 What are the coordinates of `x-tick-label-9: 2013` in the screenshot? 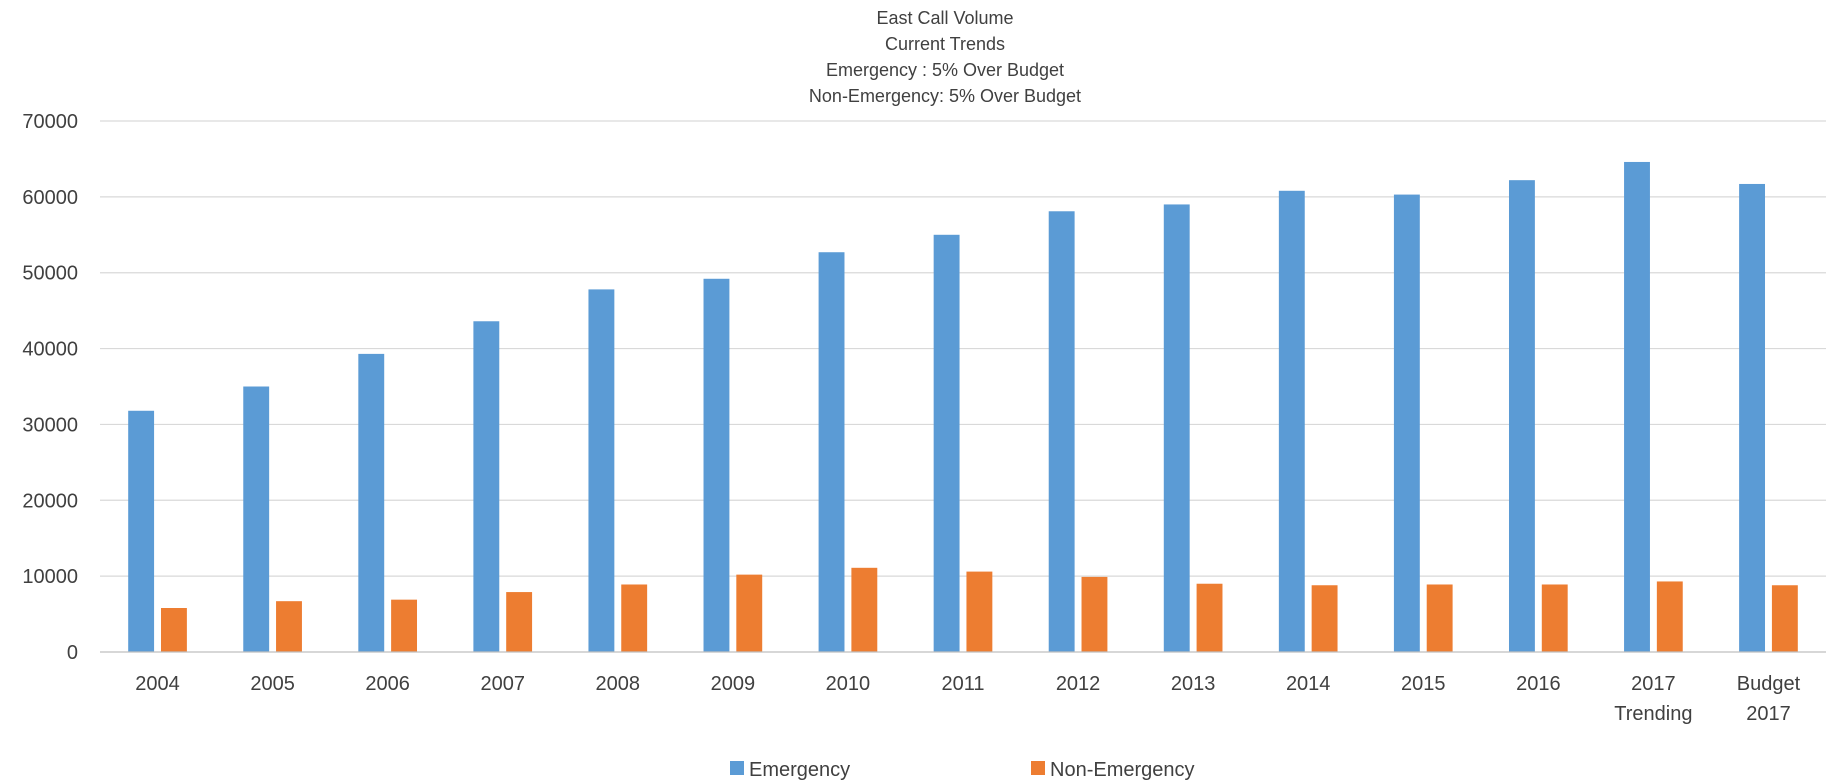 It's located at (1193, 684).